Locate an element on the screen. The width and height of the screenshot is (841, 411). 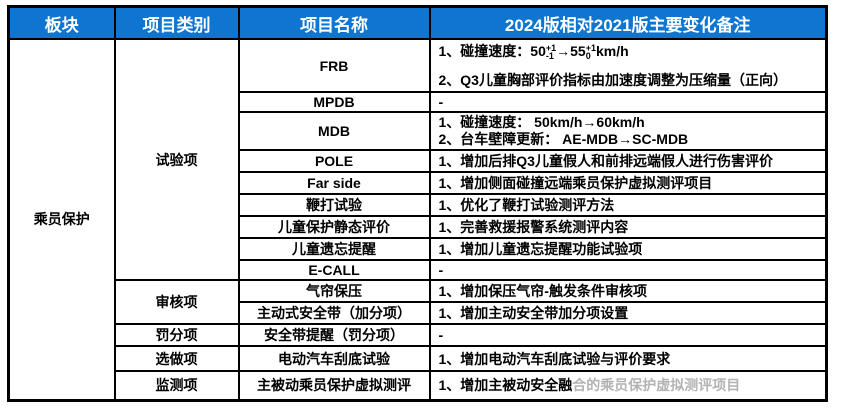
item-cell-child-reminder: 儿童遗忘提醒 is located at coordinates (334, 249).